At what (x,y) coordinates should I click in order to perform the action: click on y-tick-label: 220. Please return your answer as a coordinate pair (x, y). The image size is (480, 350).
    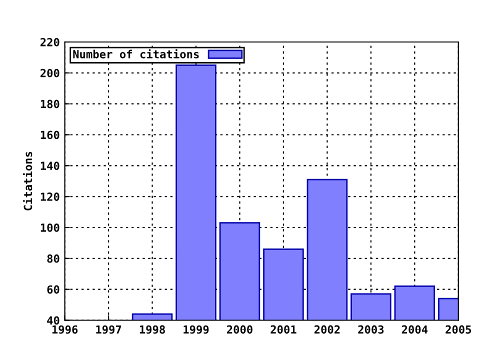
    Looking at the image, I should click on (50, 42).